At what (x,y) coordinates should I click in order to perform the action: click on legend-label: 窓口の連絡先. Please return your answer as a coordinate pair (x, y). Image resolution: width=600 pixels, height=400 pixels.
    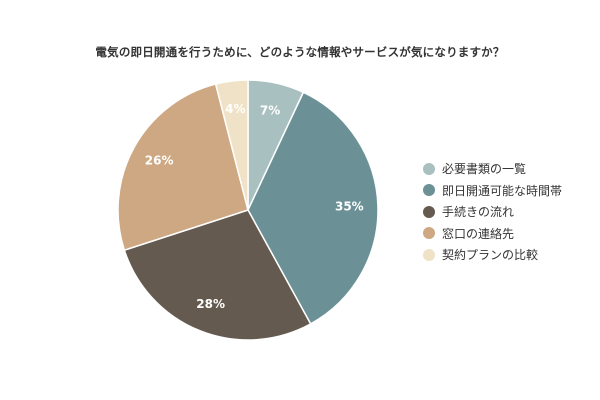
    Looking at the image, I should click on (478, 233).